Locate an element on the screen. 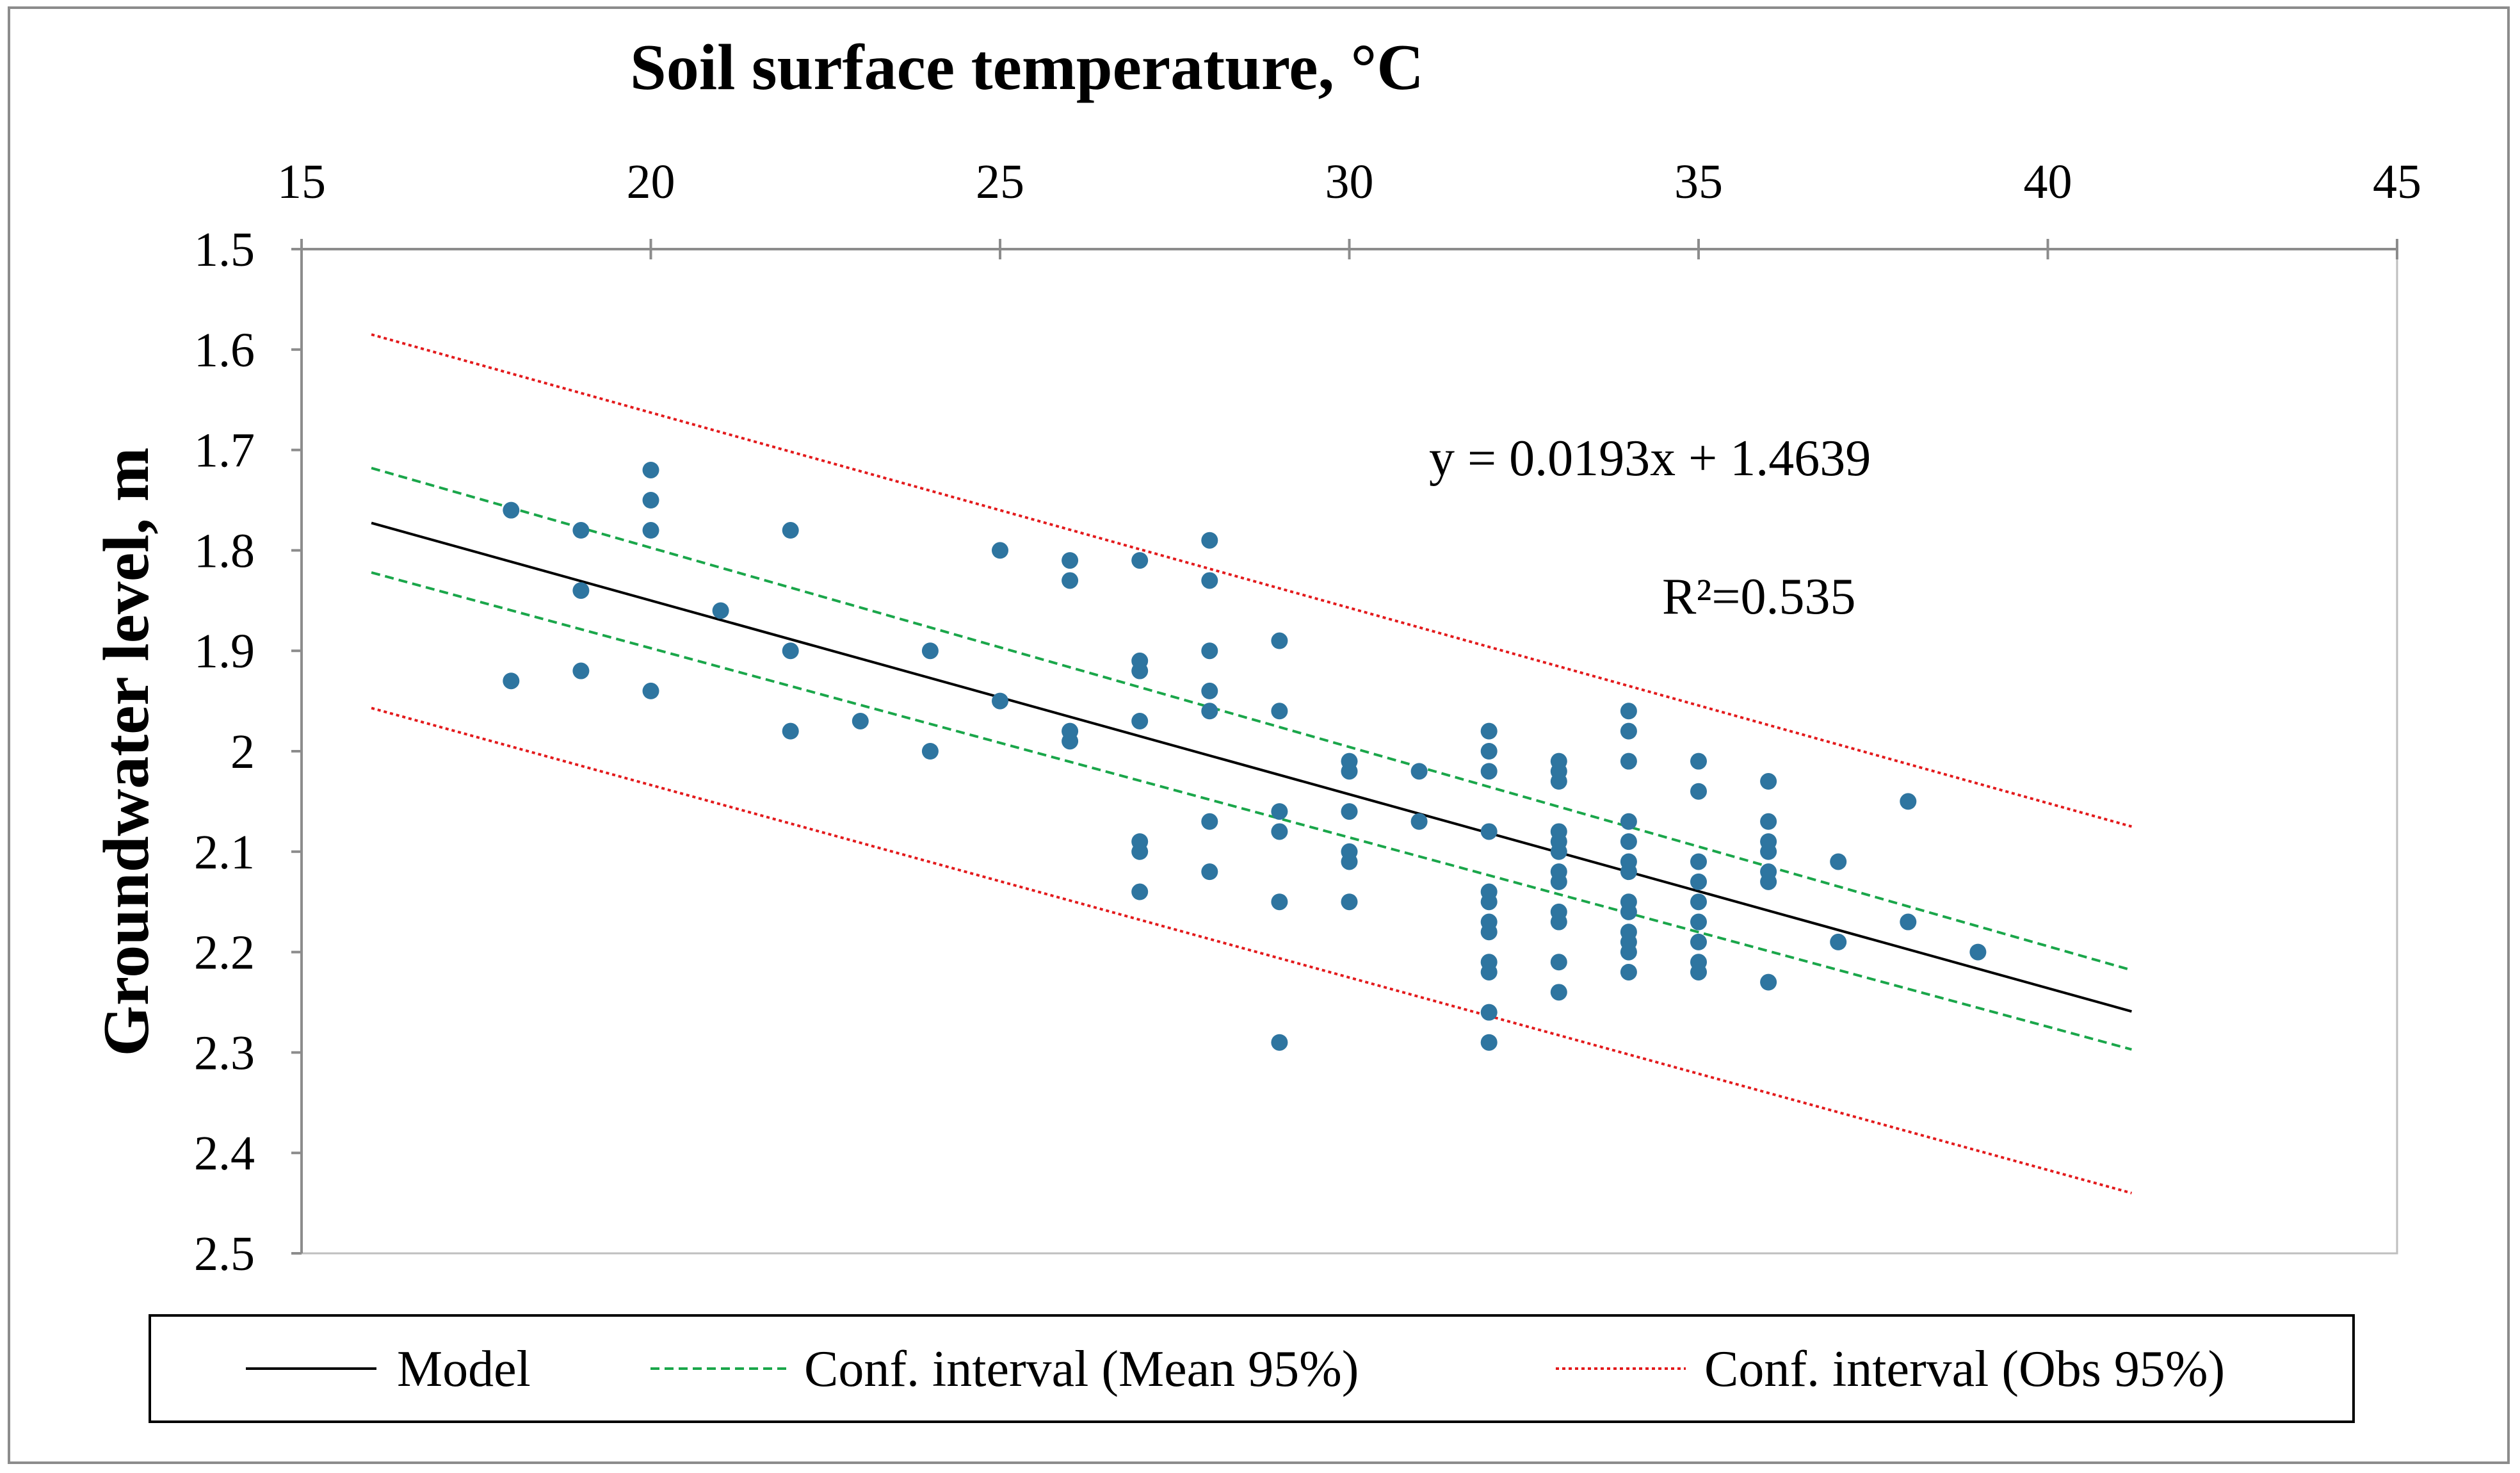 Image resolution: width=2520 pixels, height=1473 pixels. x-tick-label: 25 is located at coordinates (1000, 182).